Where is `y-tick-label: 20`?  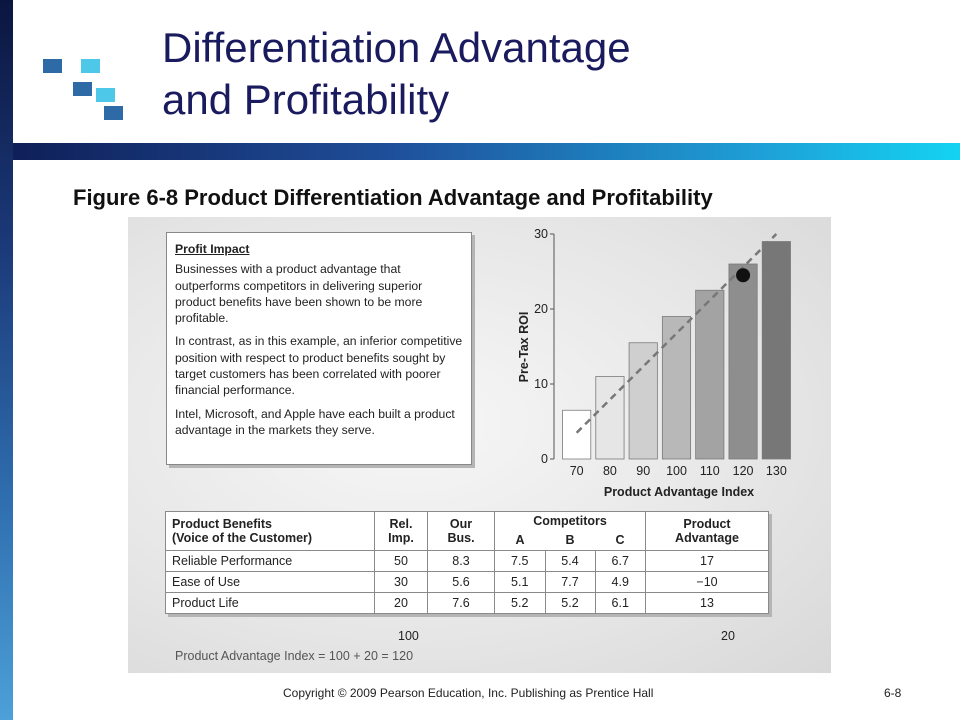 y-tick-label: 20 is located at coordinates (541, 309).